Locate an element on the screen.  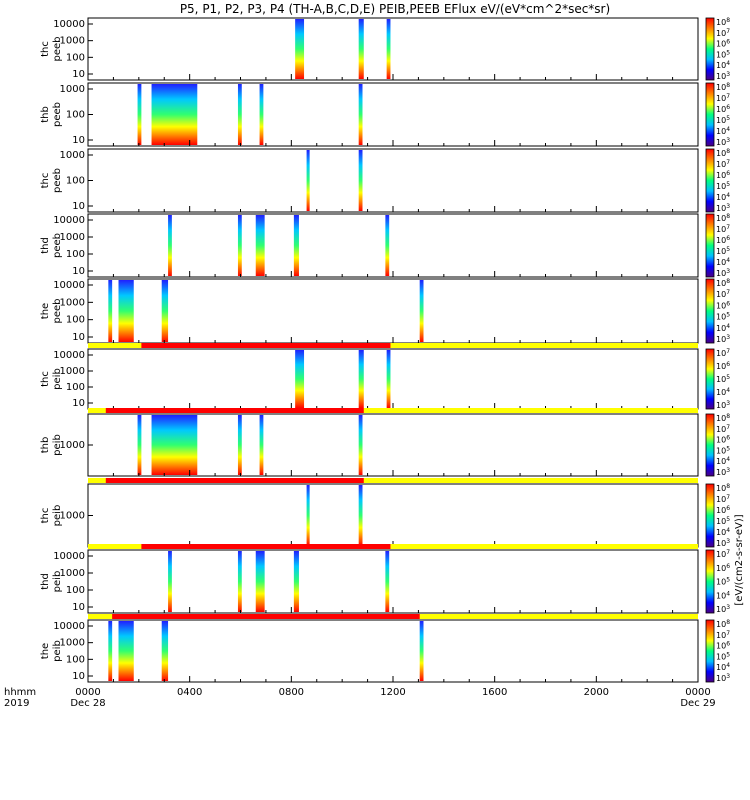
x-tick-label: 2000 is located at coordinates (596, 692).